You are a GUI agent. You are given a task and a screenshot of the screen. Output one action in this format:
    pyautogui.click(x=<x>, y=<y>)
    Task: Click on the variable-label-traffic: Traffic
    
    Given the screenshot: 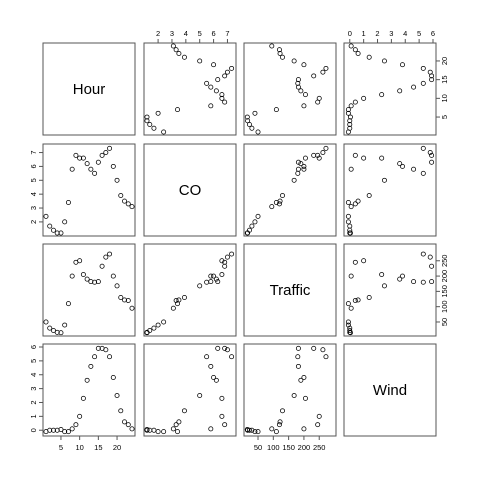 What is the action you would take?
    pyautogui.click(x=290, y=290)
    